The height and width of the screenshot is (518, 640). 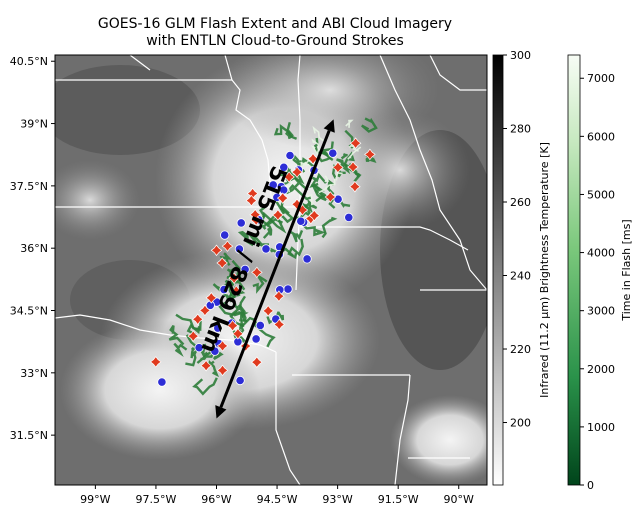 I want to click on ir-tick-label: 240, so click(x=520, y=276).